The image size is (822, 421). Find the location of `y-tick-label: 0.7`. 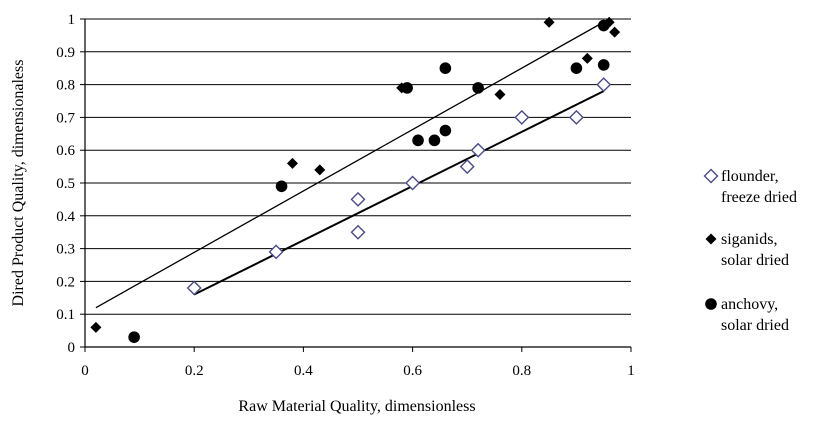

y-tick-label: 0.7 is located at coordinates (65, 118).